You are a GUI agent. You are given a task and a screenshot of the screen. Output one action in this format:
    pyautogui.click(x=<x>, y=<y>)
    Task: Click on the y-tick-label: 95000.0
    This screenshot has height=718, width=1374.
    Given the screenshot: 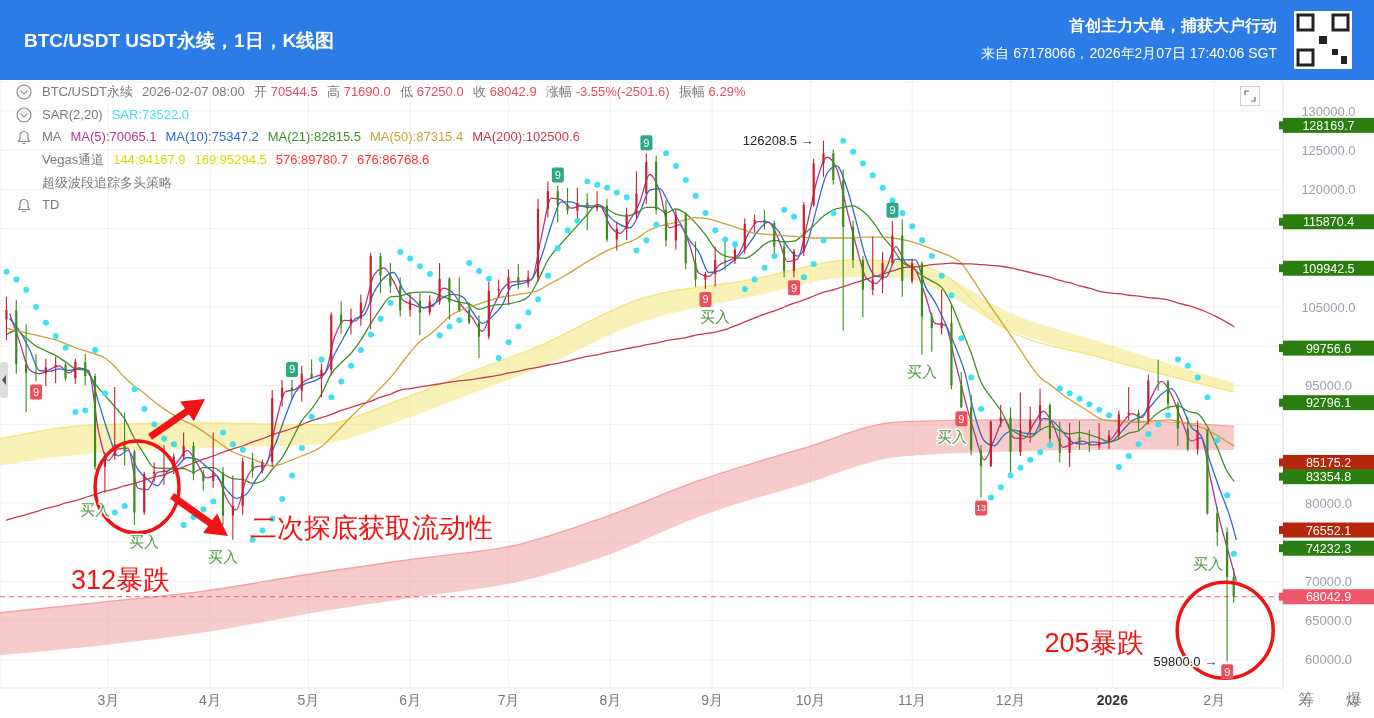 What is the action you would take?
    pyautogui.click(x=1328, y=386)
    